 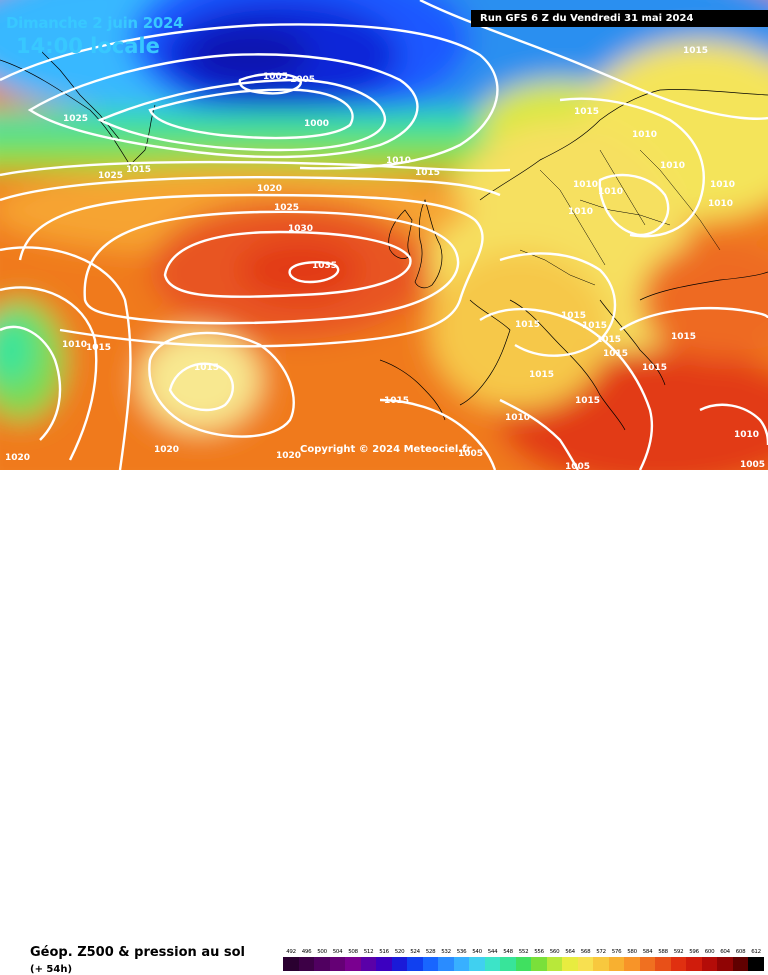 What do you see at coordinates (446, 959) in the screenshot?
I see `legend-cell: 532` at bounding box center [446, 959].